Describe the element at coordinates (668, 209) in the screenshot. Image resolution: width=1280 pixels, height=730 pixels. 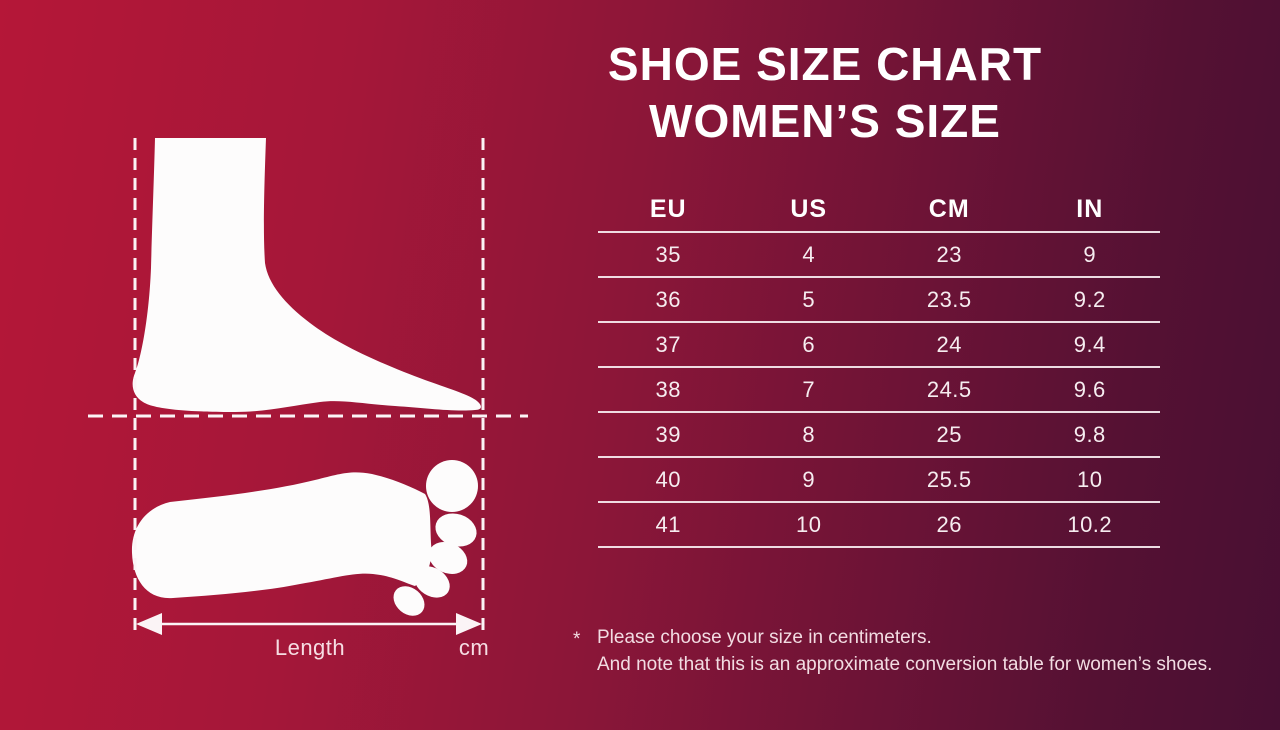
I see `table-header-eu: EU` at that location.